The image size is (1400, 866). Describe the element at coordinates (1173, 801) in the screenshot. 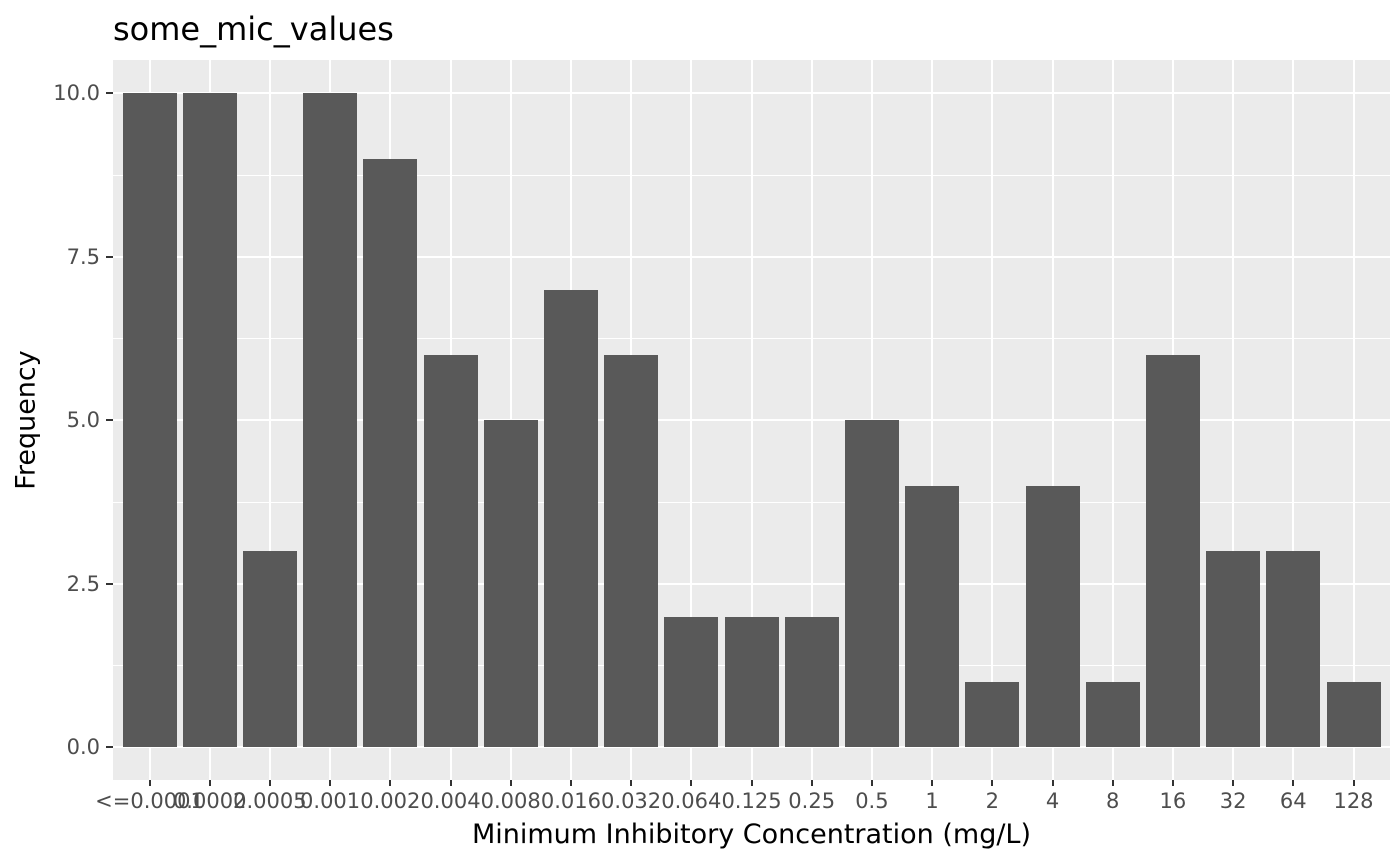

I see `x-tick-label: 16` at that location.